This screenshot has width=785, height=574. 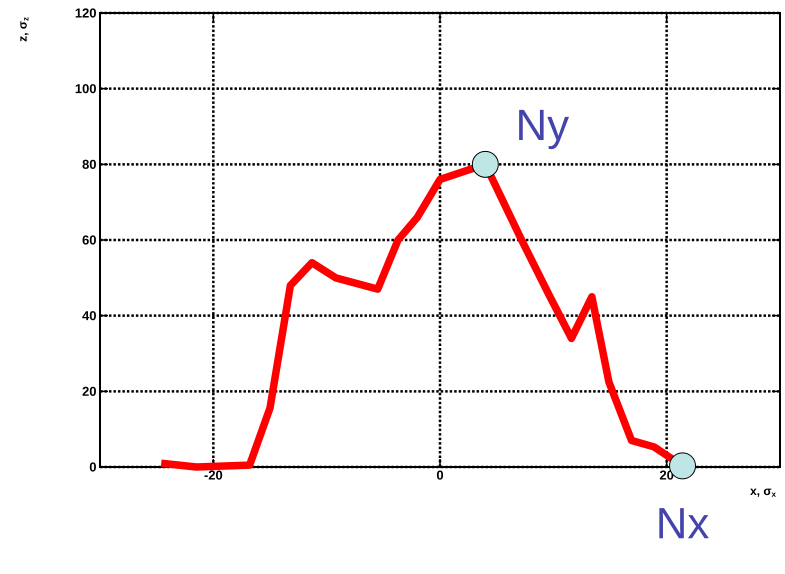 What do you see at coordinates (86, 89) in the screenshot?
I see `y-tick-label: 100` at bounding box center [86, 89].